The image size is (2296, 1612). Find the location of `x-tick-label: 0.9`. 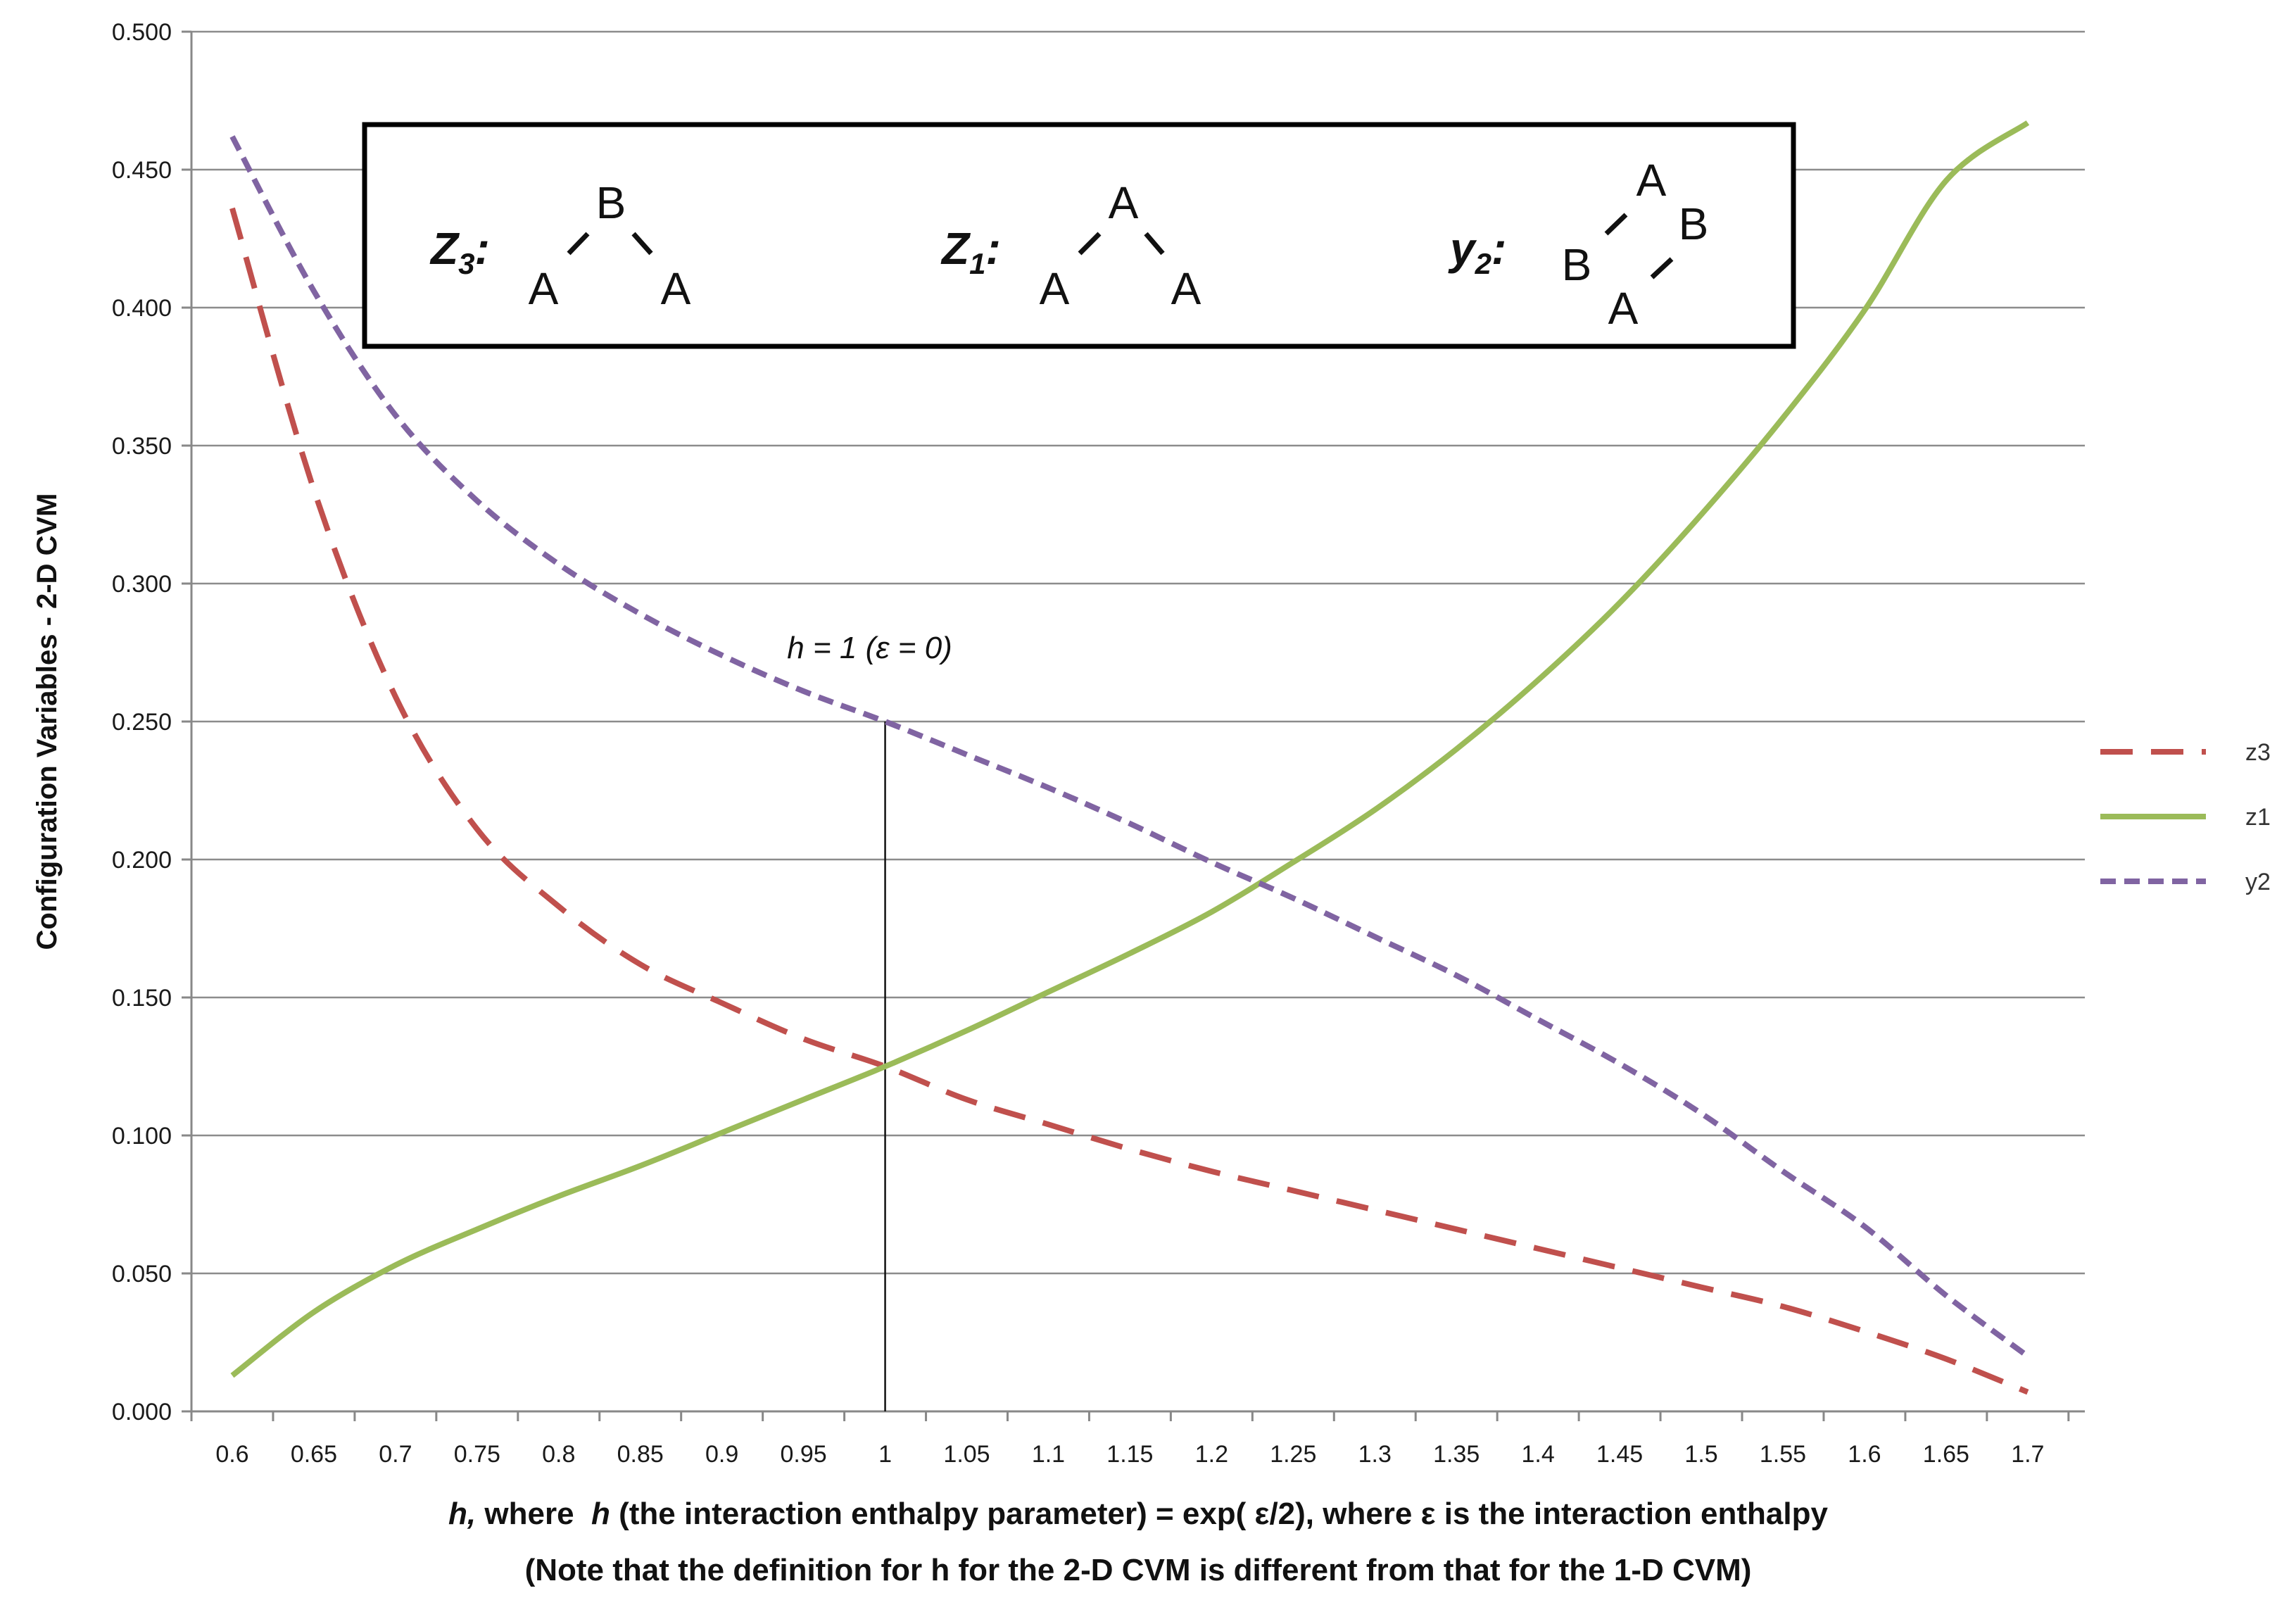

x-tick-label: 0.9 is located at coordinates (721, 1454).